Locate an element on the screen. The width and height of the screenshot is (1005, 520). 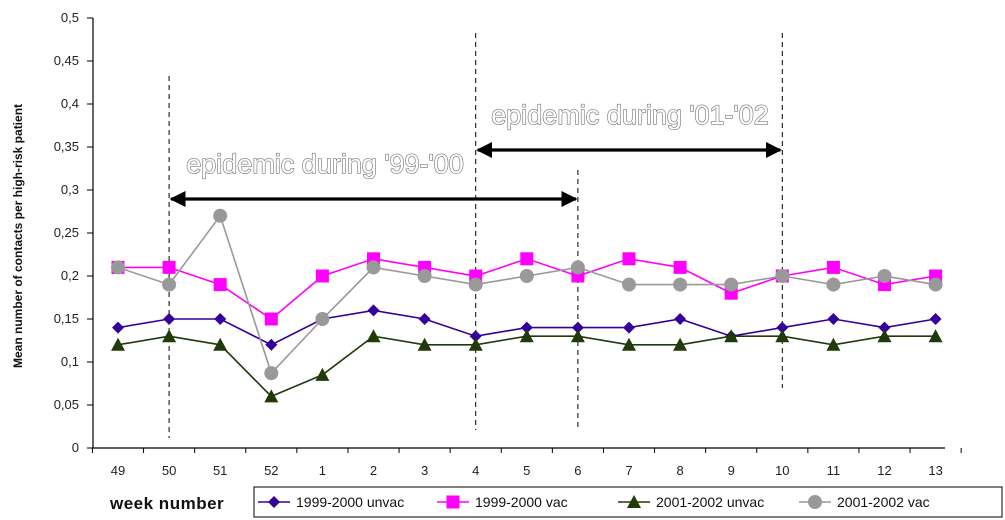
y-tick-label: 0,05 is located at coordinates (66, 404).